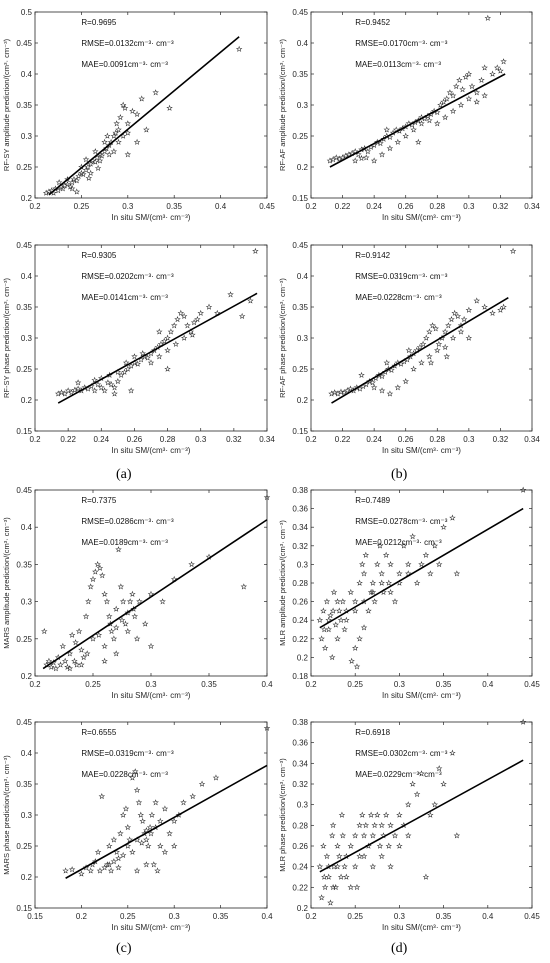 Image resolution: width=550 pixels, height=963 pixels. What do you see at coordinates (300, 676) in the screenshot?
I see `y-tick-label: 0.18` at bounding box center [300, 676].